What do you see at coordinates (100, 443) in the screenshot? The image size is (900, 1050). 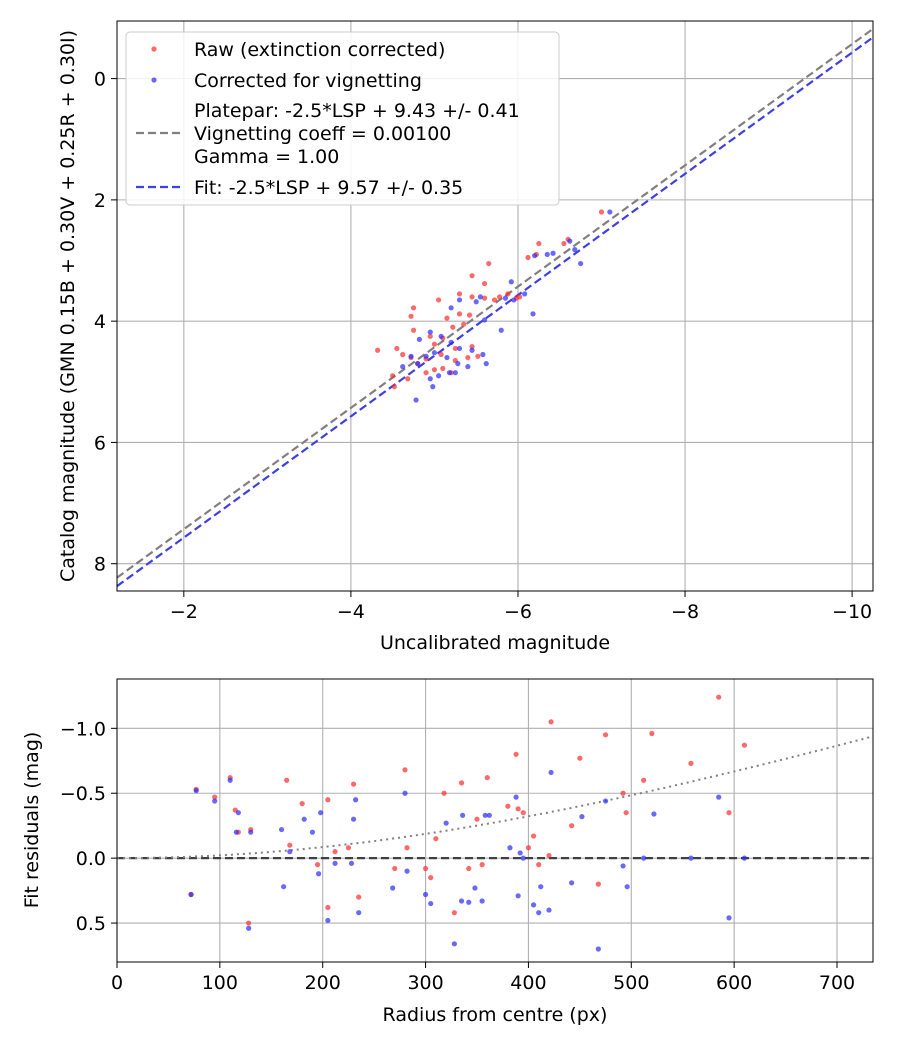 I see `y-tick-label: 6` at bounding box center [100, 443].